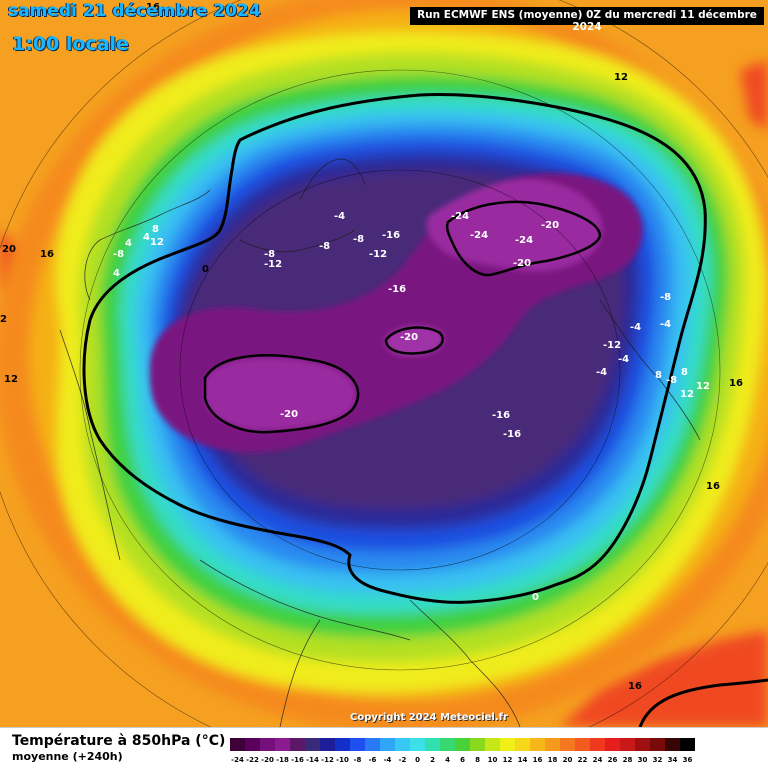 The width and height of the screenshot is (768, 768). Describe the element at coordinates (553, 760) in the screenshot. I see `legend-tick-label: 18` at that location.